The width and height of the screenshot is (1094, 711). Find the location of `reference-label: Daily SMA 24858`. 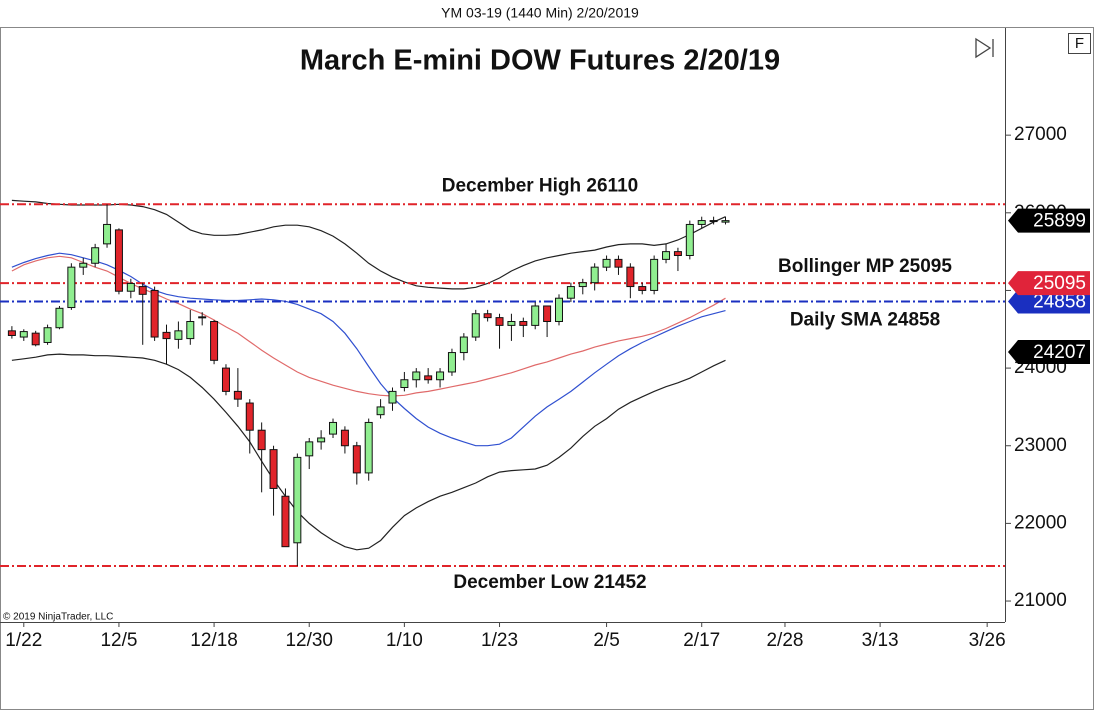

reference-label: Daily SMA 24858 is located at coordinates (865, 319).